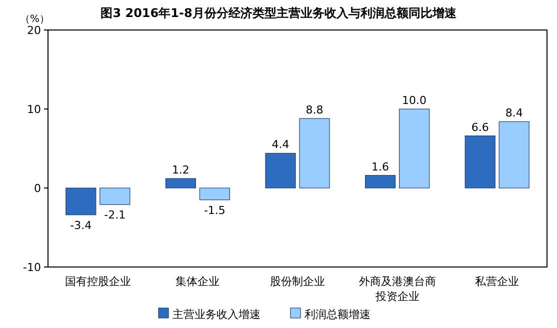 This screenshot has height=328, width=557. I want to click on data-label: -1.5, so click(215, 210).